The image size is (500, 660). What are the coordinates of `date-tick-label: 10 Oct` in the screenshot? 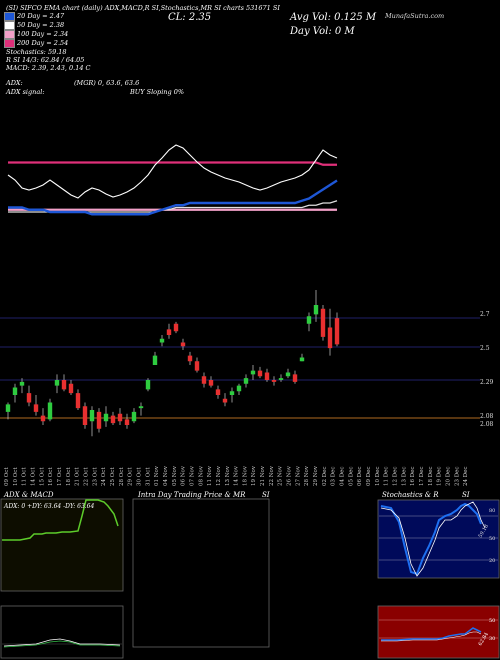 It's located at (16, 476).